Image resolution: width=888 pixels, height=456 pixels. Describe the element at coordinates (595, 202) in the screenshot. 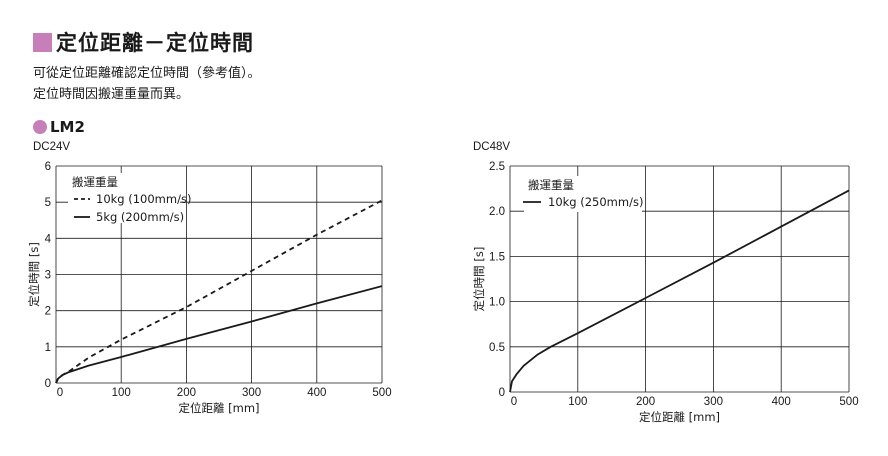

I see `chart-2-legend-entry: 10kg (250mm/s)` at that location.